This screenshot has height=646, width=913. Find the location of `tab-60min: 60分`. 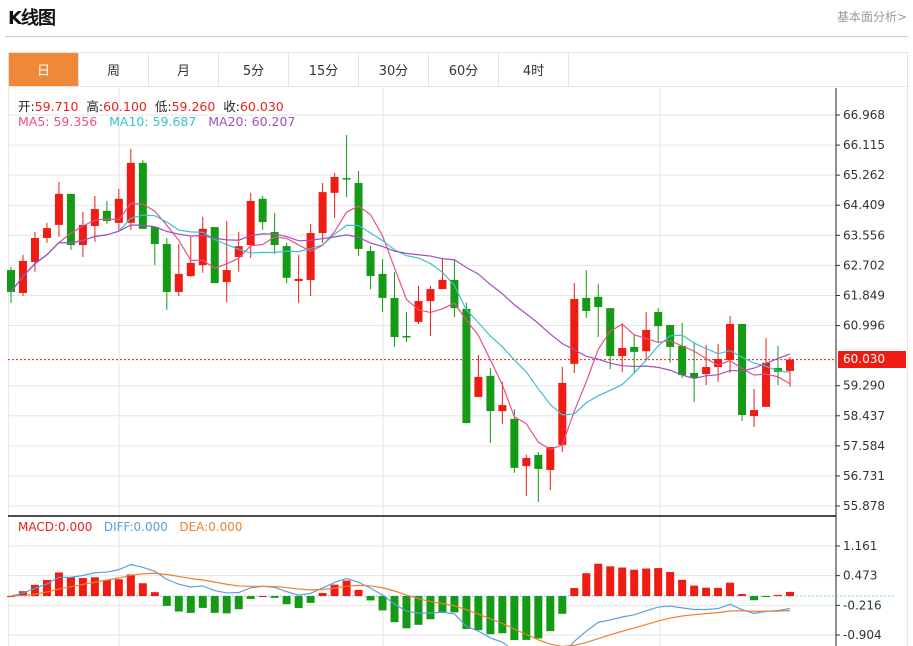

tab-60min: 60分 is located at coordinates (464, 69).